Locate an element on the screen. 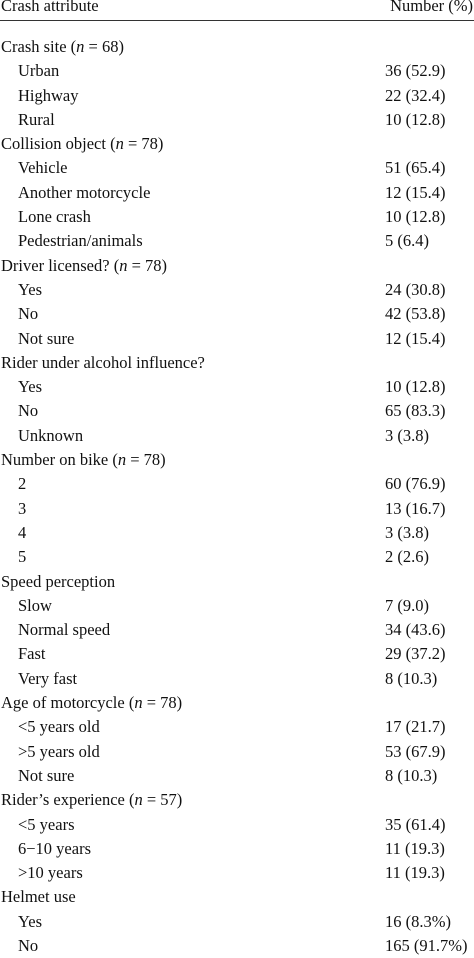 This screenshot has width=474, height=958. header-crash-attribute: Crash attribute is located at coordinates (50, 7).